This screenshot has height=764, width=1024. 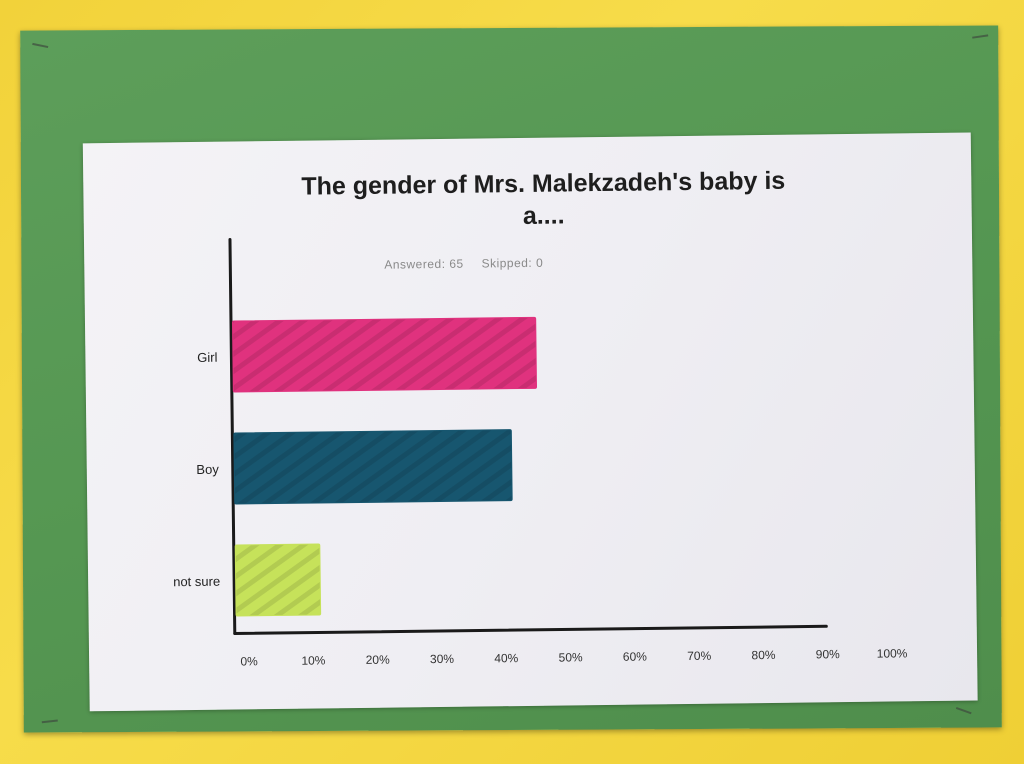 What do you see at coordinates (196, 582) in the screenshot?
I see `category-label-not-sure: not sure` at bounding box center [196, 582].